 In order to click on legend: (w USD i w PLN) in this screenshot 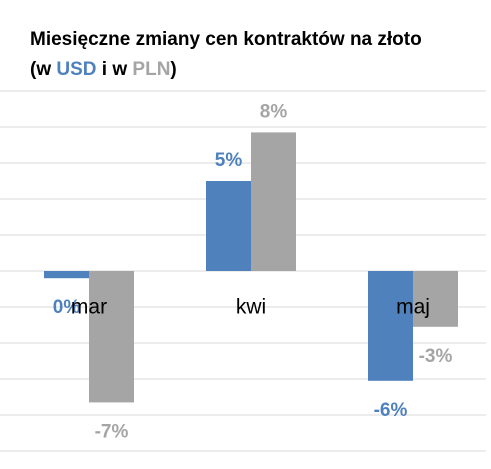, I will do `click(103, 69)`.